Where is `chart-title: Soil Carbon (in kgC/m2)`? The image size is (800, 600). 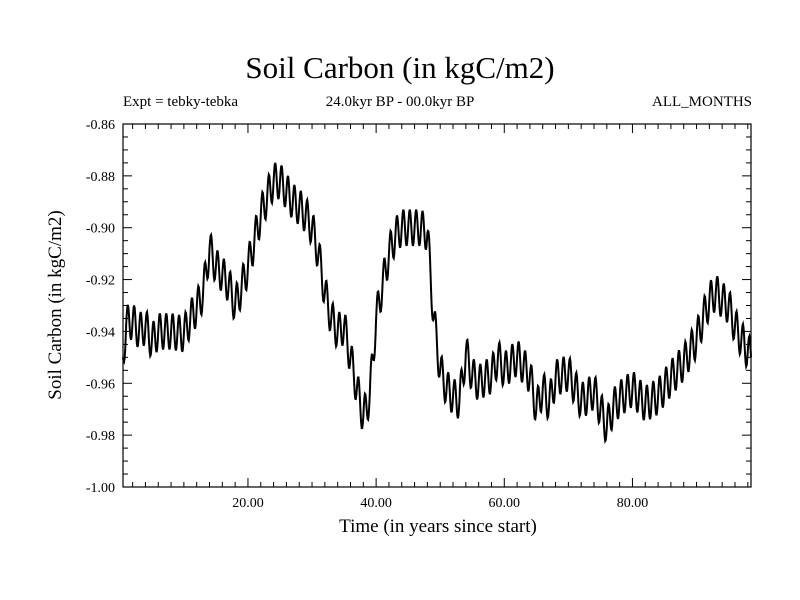
chart-title: Soil Carbon (in kgC/m2) is located at coordinates (400, 67).